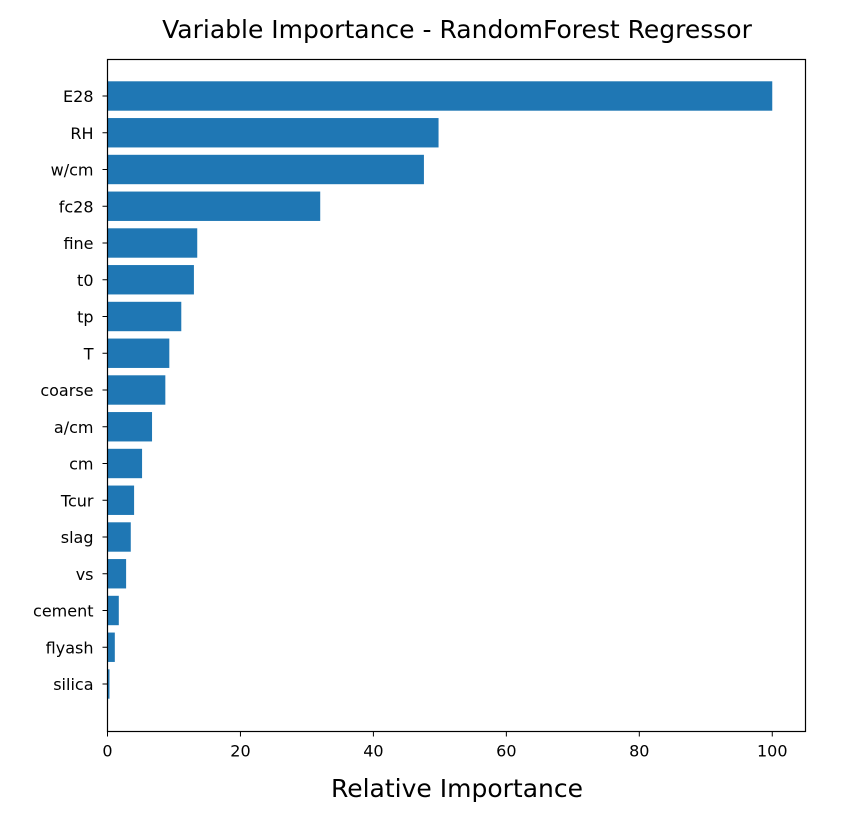 Image resolution: width=844 pixels, height=819 pixels. I want to click on y-tick-label: a/cm, so click(74, 427).